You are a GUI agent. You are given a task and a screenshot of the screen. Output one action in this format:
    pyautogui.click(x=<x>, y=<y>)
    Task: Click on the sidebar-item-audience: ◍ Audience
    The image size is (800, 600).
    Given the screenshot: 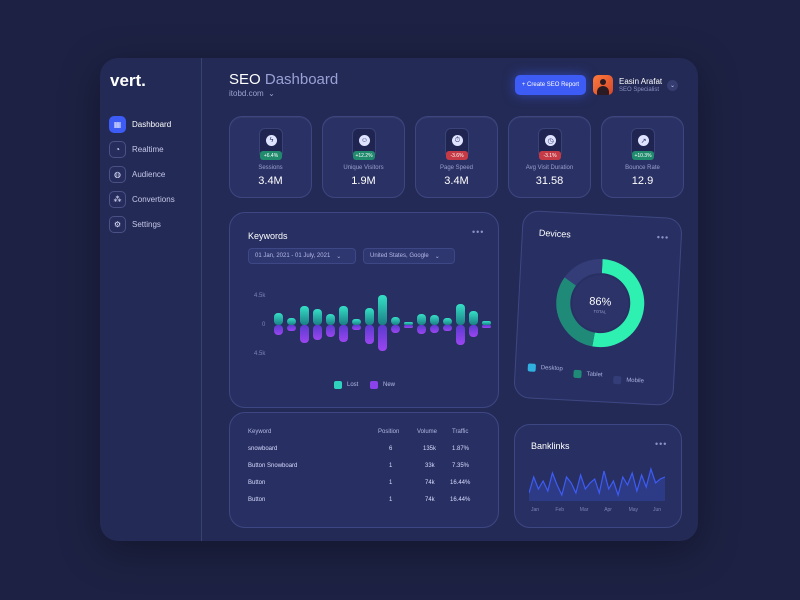 What is the action you would take?
    pyautogui.click(x=137, y=174)
    